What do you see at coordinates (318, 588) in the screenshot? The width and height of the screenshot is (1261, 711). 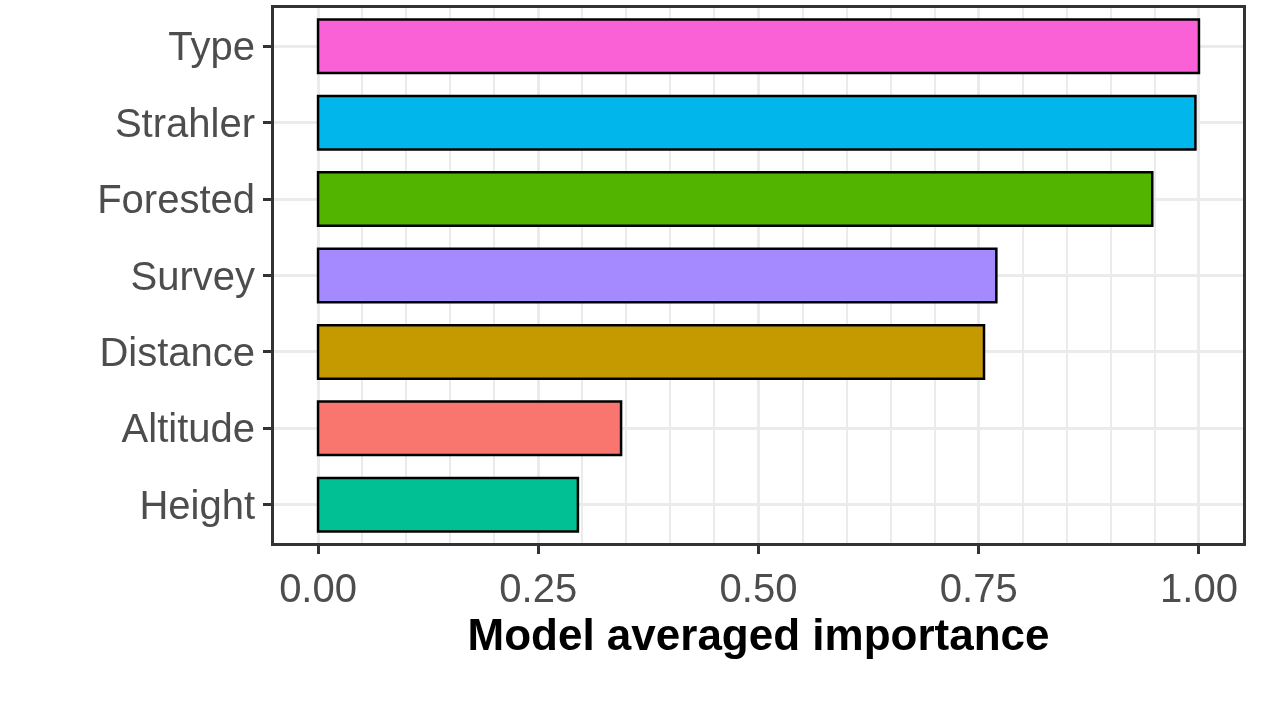 I see `x-tick-label: 0.00` at bounding box center [318, 588].